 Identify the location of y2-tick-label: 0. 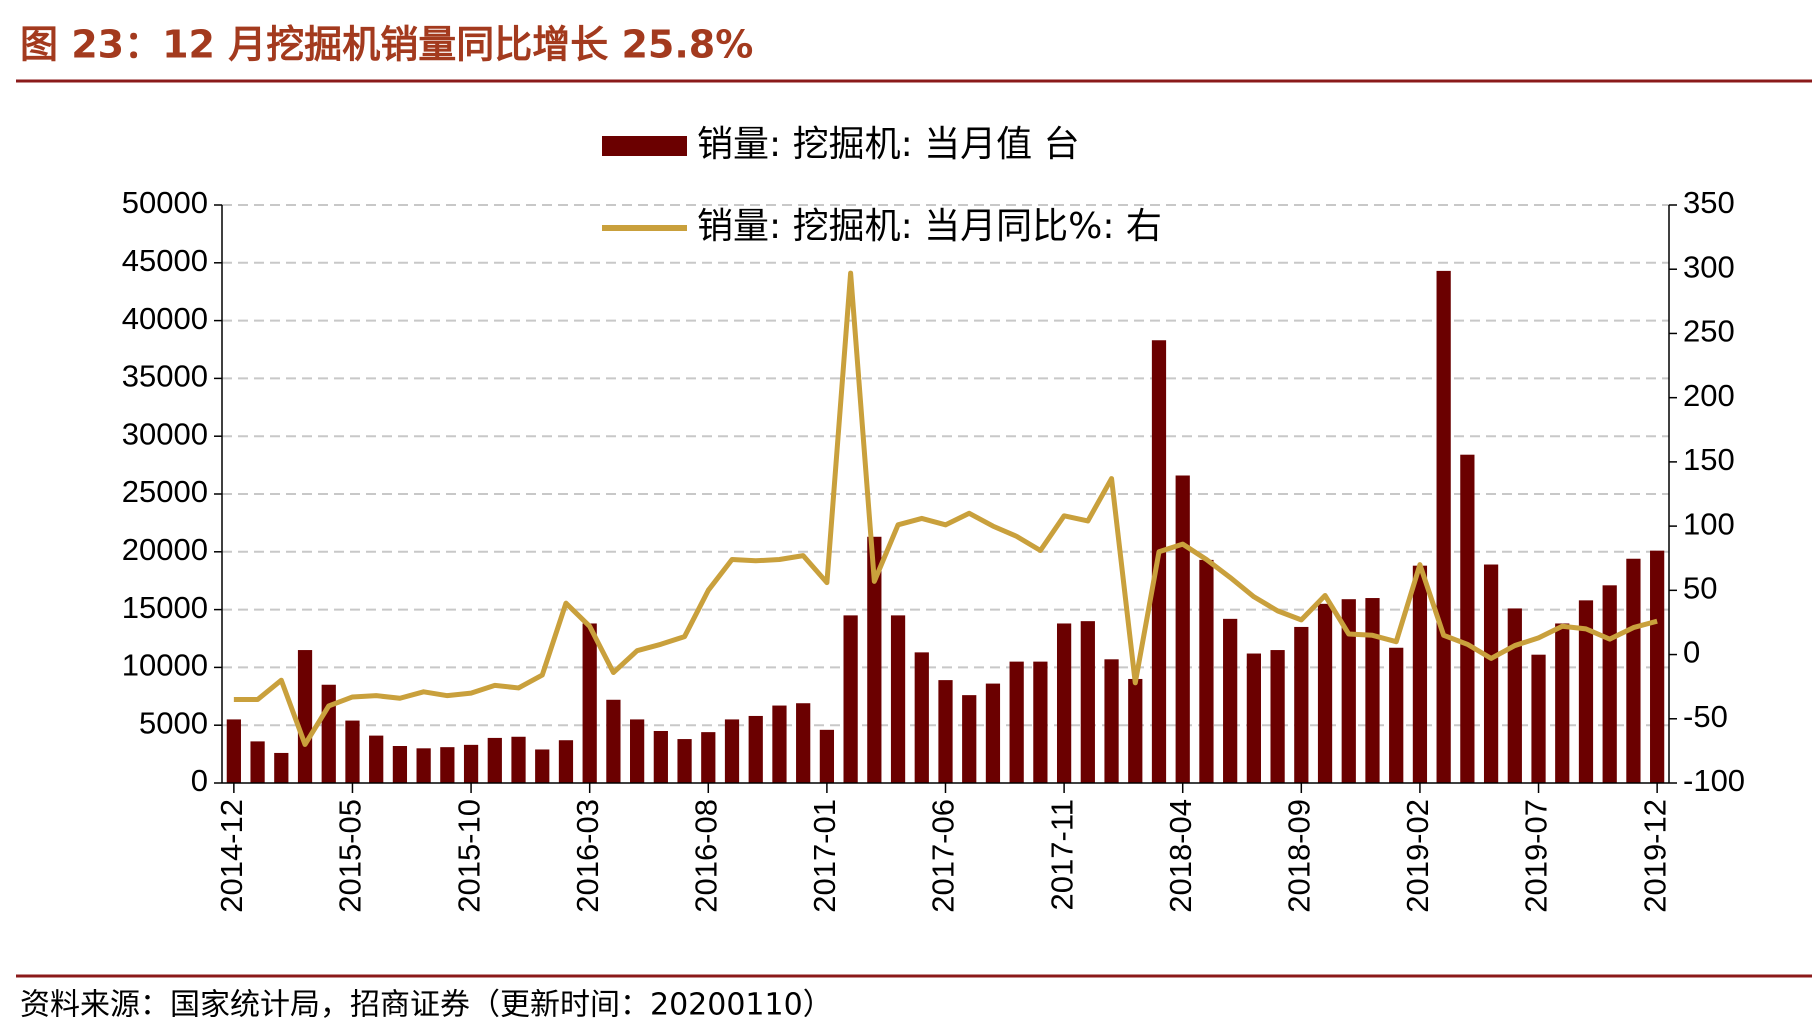
(1691, 652).